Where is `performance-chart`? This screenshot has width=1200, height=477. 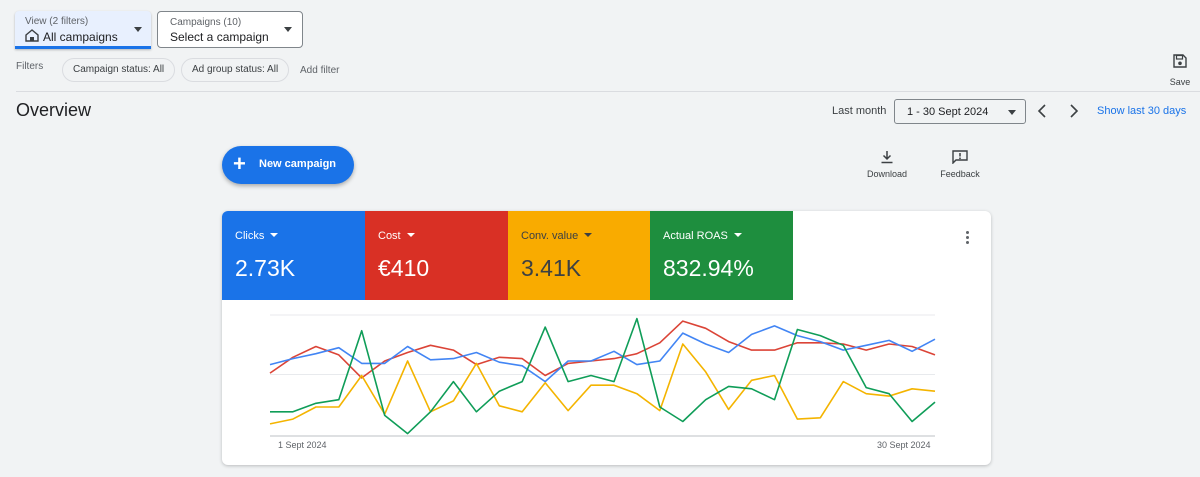
performance-chart is located at coordinates (602, 375).